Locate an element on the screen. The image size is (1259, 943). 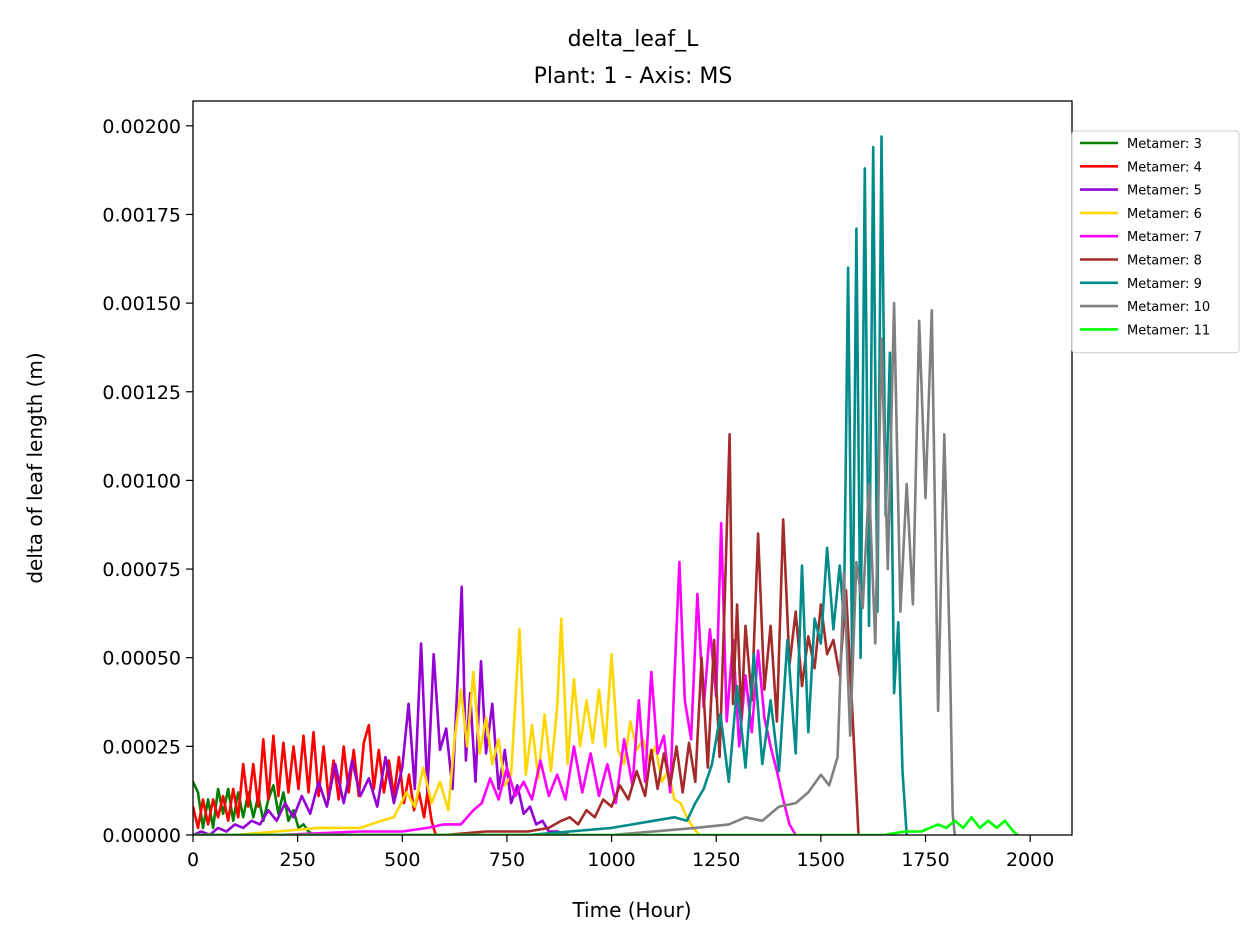
x-tick-label: 2000 is located at coordinates (1030, 860).